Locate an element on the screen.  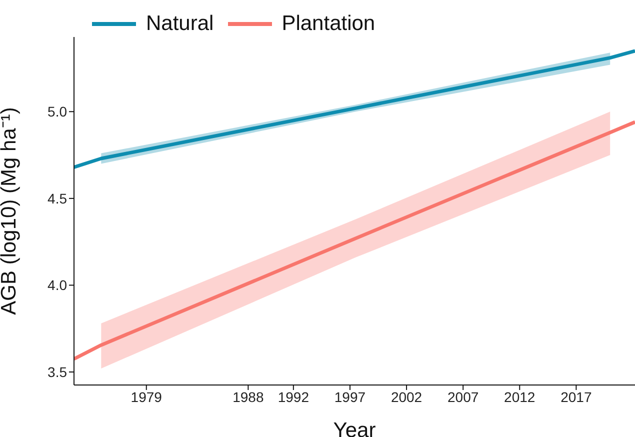
y-tick-label: 3.5 is located at coordinates (58, 372).